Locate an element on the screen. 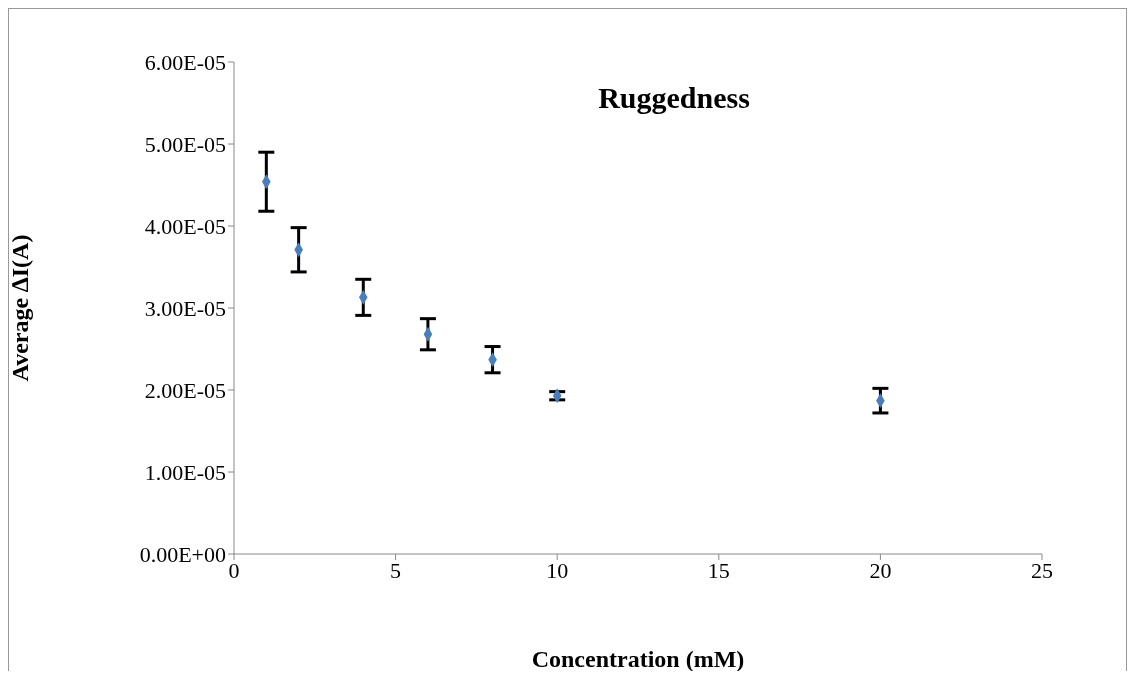 The width and height of the screenshot is (1133, 678). y-tick-label: 6.00E-05 is located at coordinates (185, 62).